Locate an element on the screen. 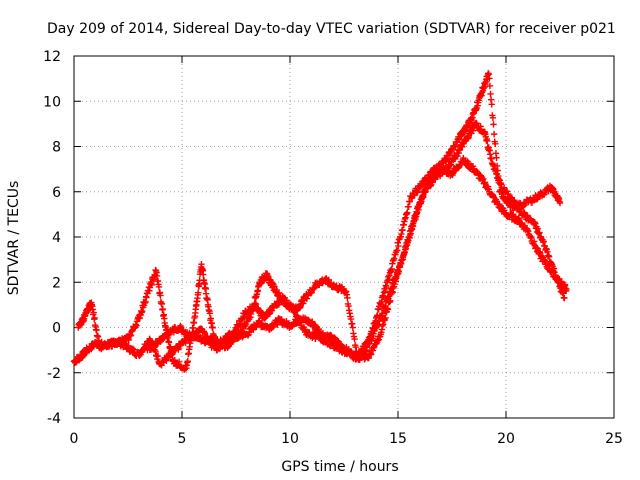 The height and width of the screenshot is (480, 640). y-tick-labels: -4 -2 0 2 4 6 8 10 12 is located at coordinates (52, 238).